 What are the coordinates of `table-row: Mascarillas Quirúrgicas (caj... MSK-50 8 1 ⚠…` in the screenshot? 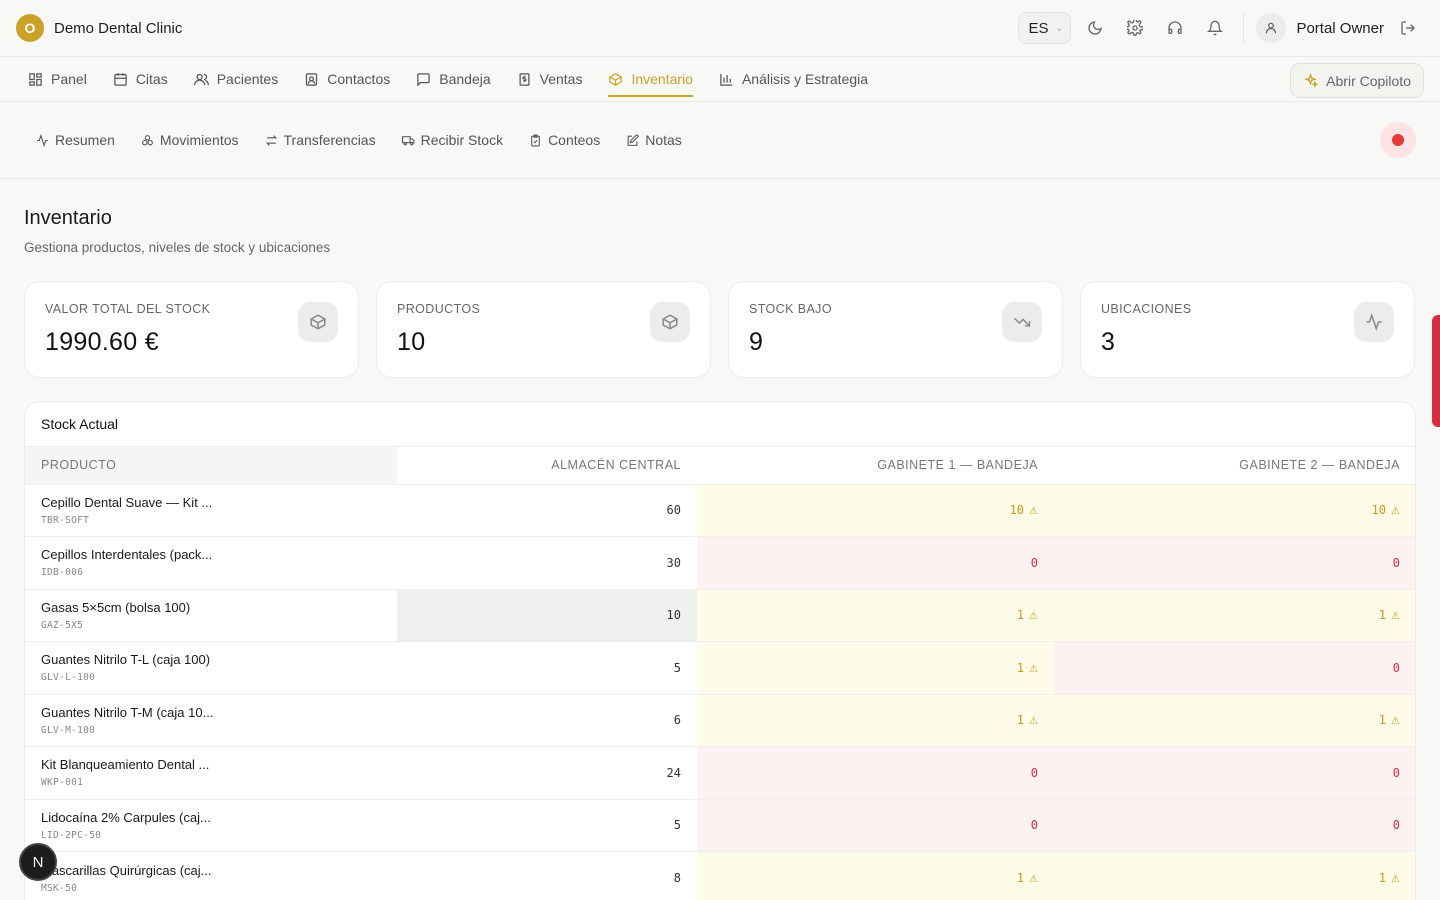 It's located at (720, 875).